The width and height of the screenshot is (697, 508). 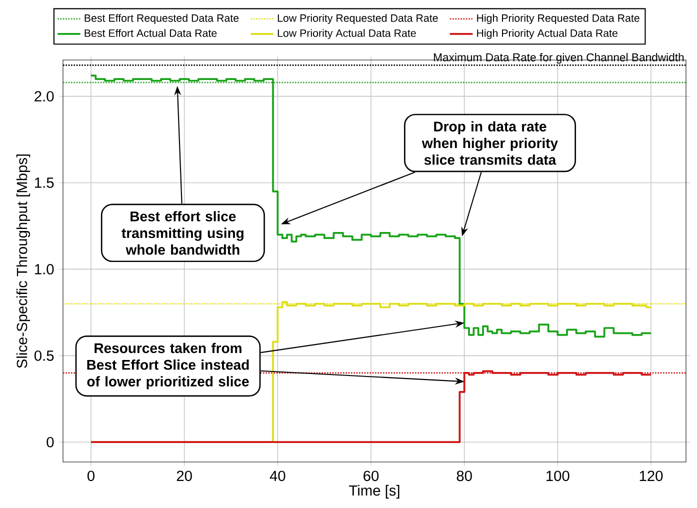 What do you see at coordinates (161, 19) in the screenshot?
I see `legend-label: Best Effort Requested Data Rate` at bounding box center [161, 19].